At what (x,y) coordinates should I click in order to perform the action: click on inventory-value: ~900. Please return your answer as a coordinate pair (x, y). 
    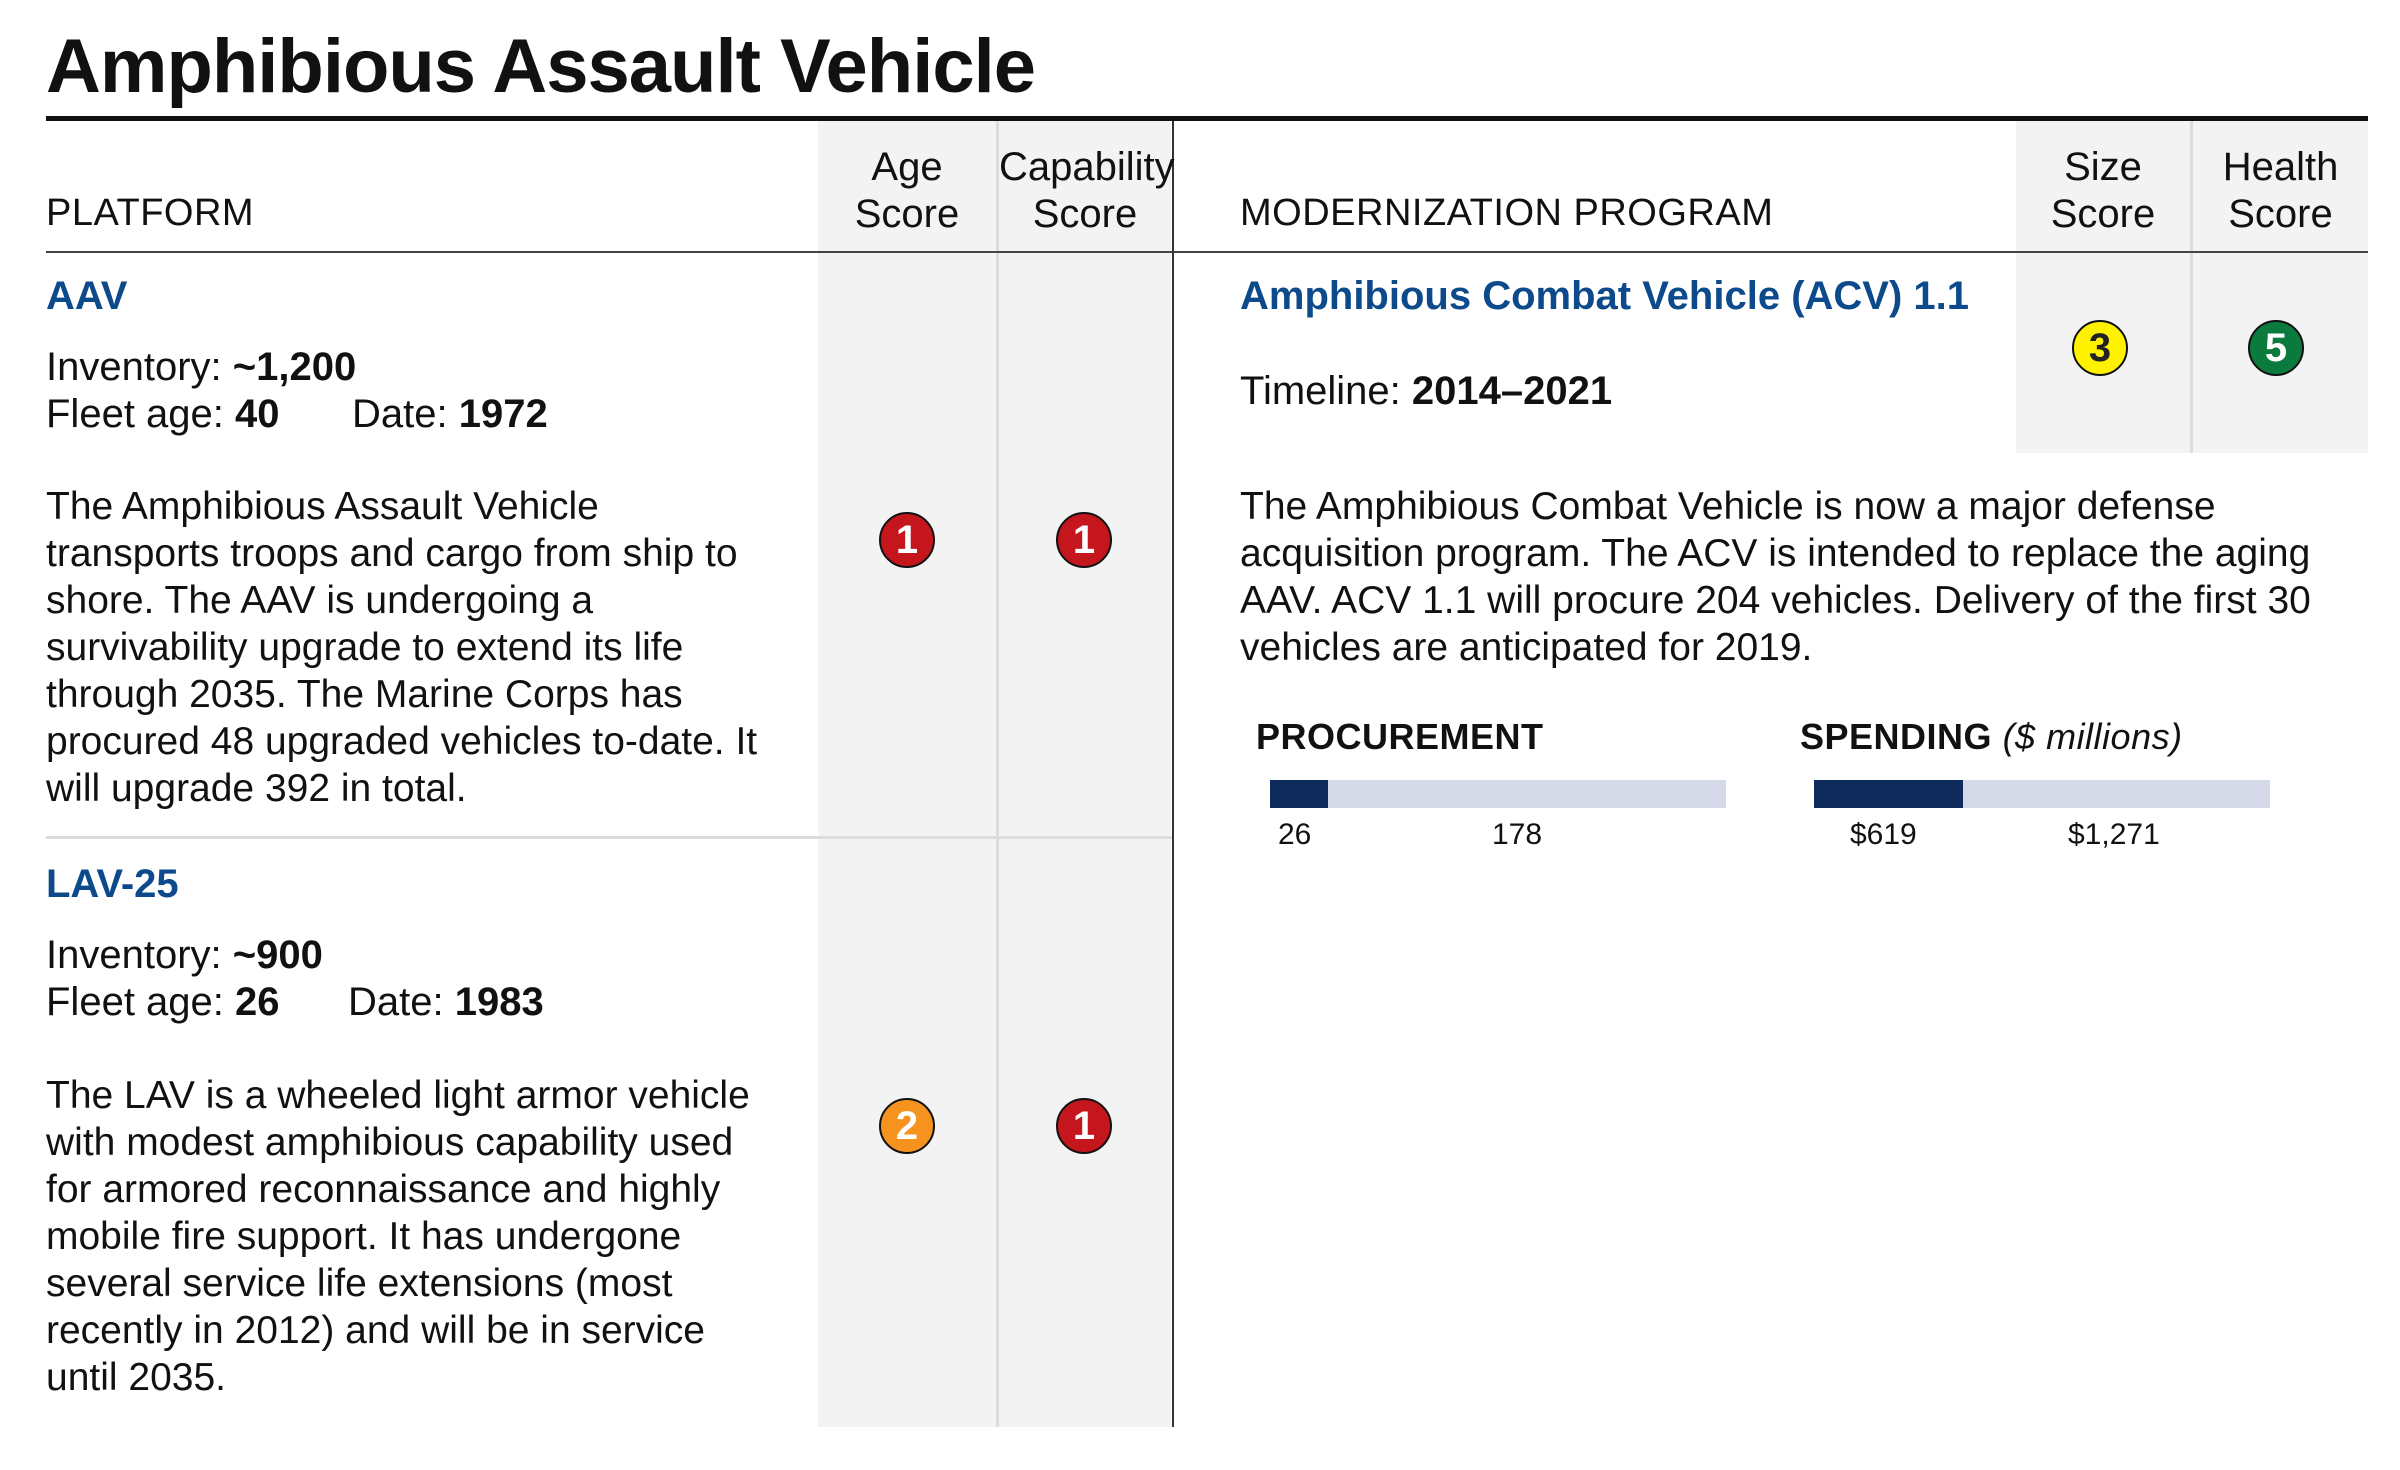
    Looking at the image, I should click on (277, 955).